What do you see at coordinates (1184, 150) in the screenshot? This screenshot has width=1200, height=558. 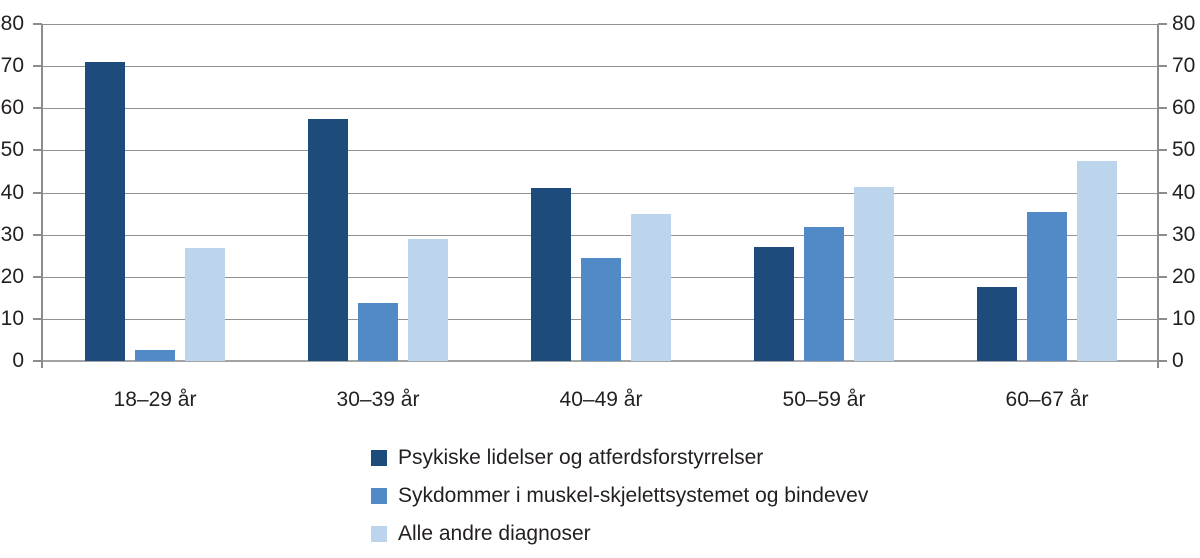 I see `y-axis-label-right: 50` at bounding box center [1184, 150].